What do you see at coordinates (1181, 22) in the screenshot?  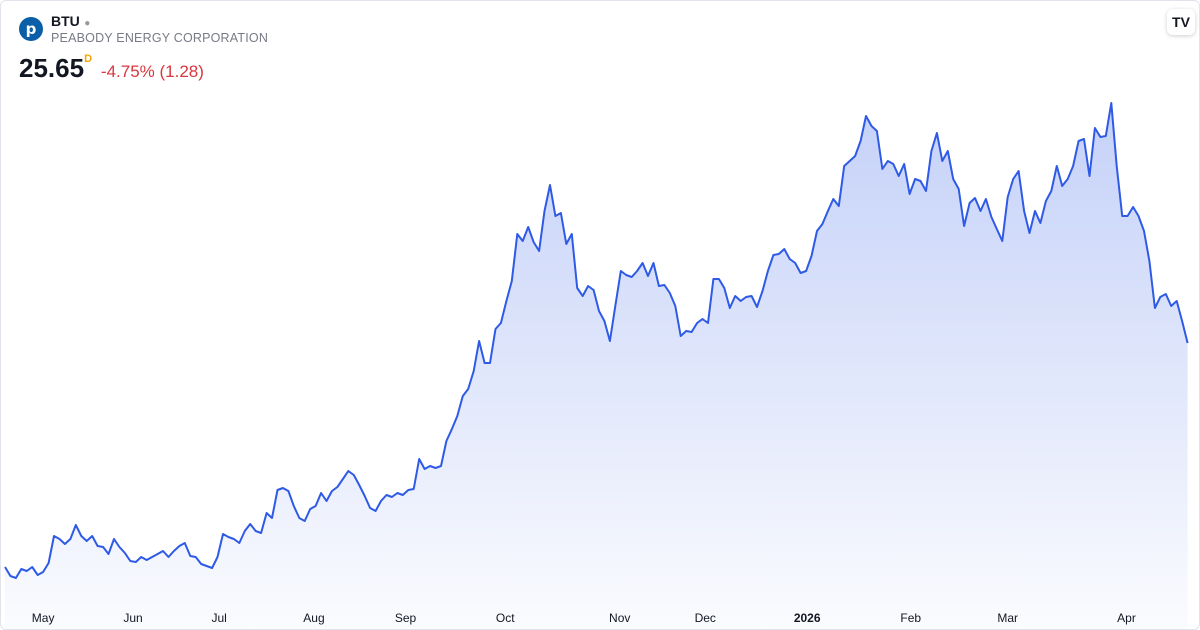 I see `tv-logo: TV` at bounding box center [1181, 22].